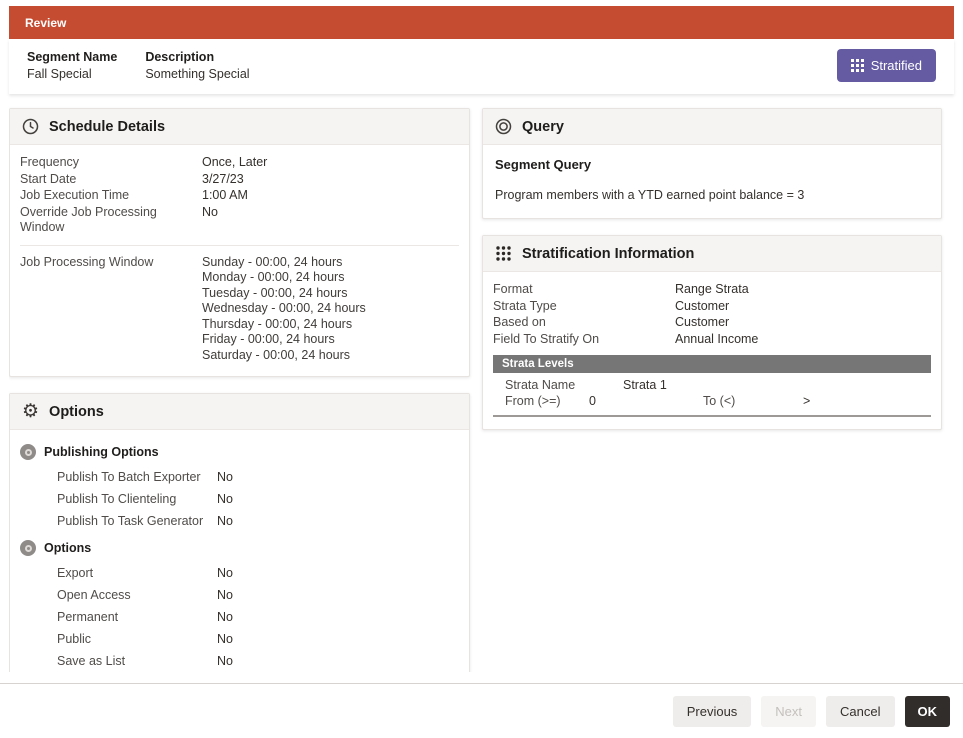 The width and height of the screenshot is (963, 738). What do you see at coordinates (239, 245) in the screenshot?
I see `divider` at bounding box center [239, 245].